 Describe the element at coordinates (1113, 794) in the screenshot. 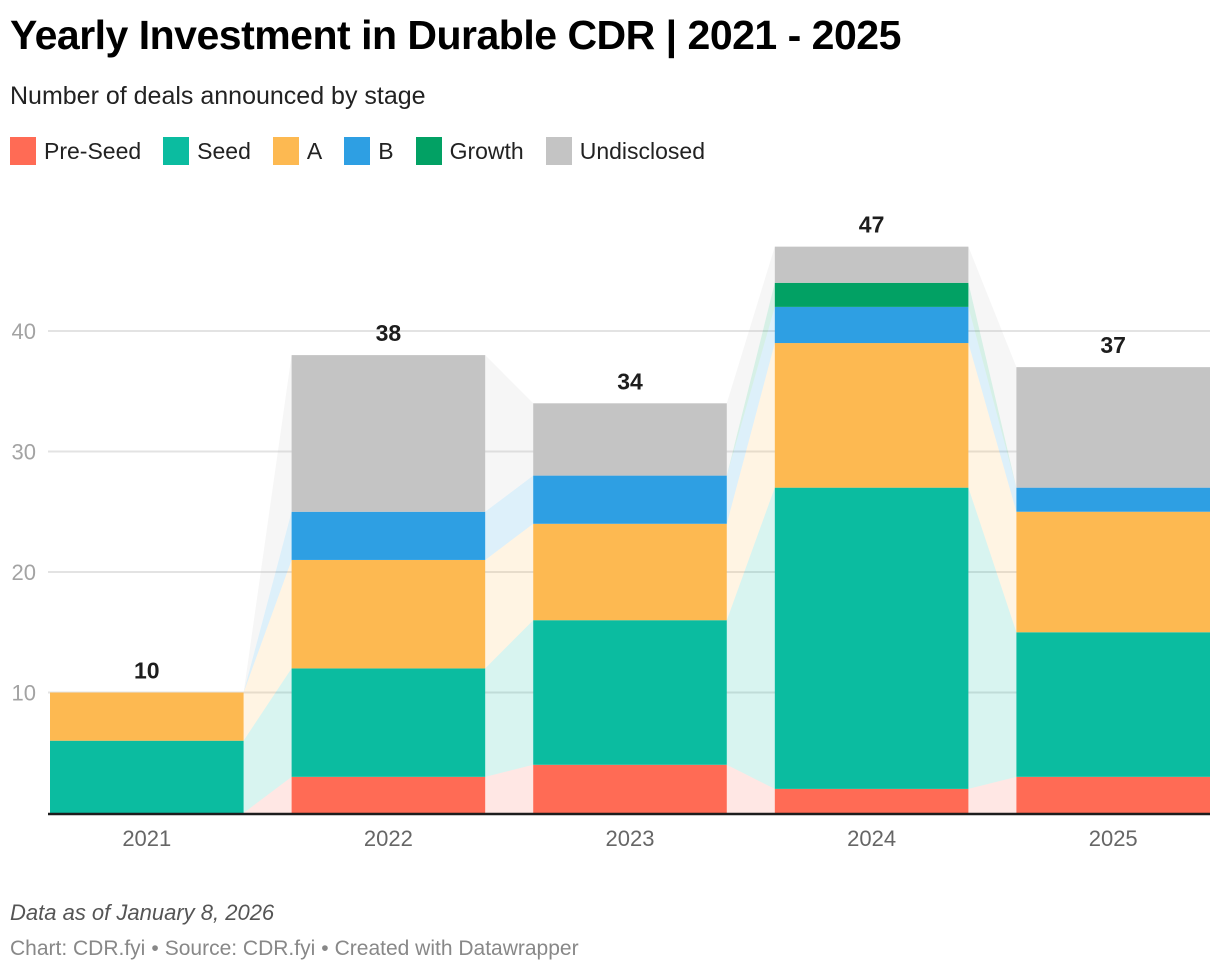

I see `bar-segment-2025-pre-seed` at that location.